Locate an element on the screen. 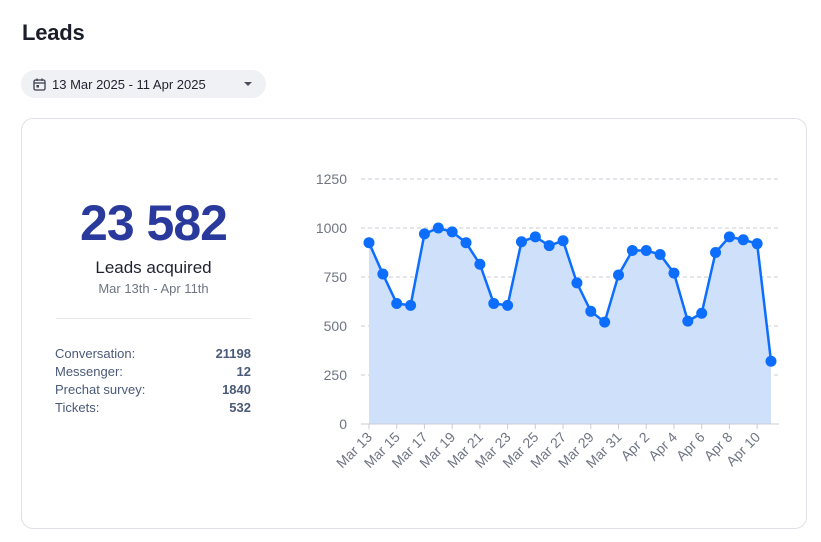 The image size is (821, 542). chevron-down-icon is located at coordinates (248, 84).